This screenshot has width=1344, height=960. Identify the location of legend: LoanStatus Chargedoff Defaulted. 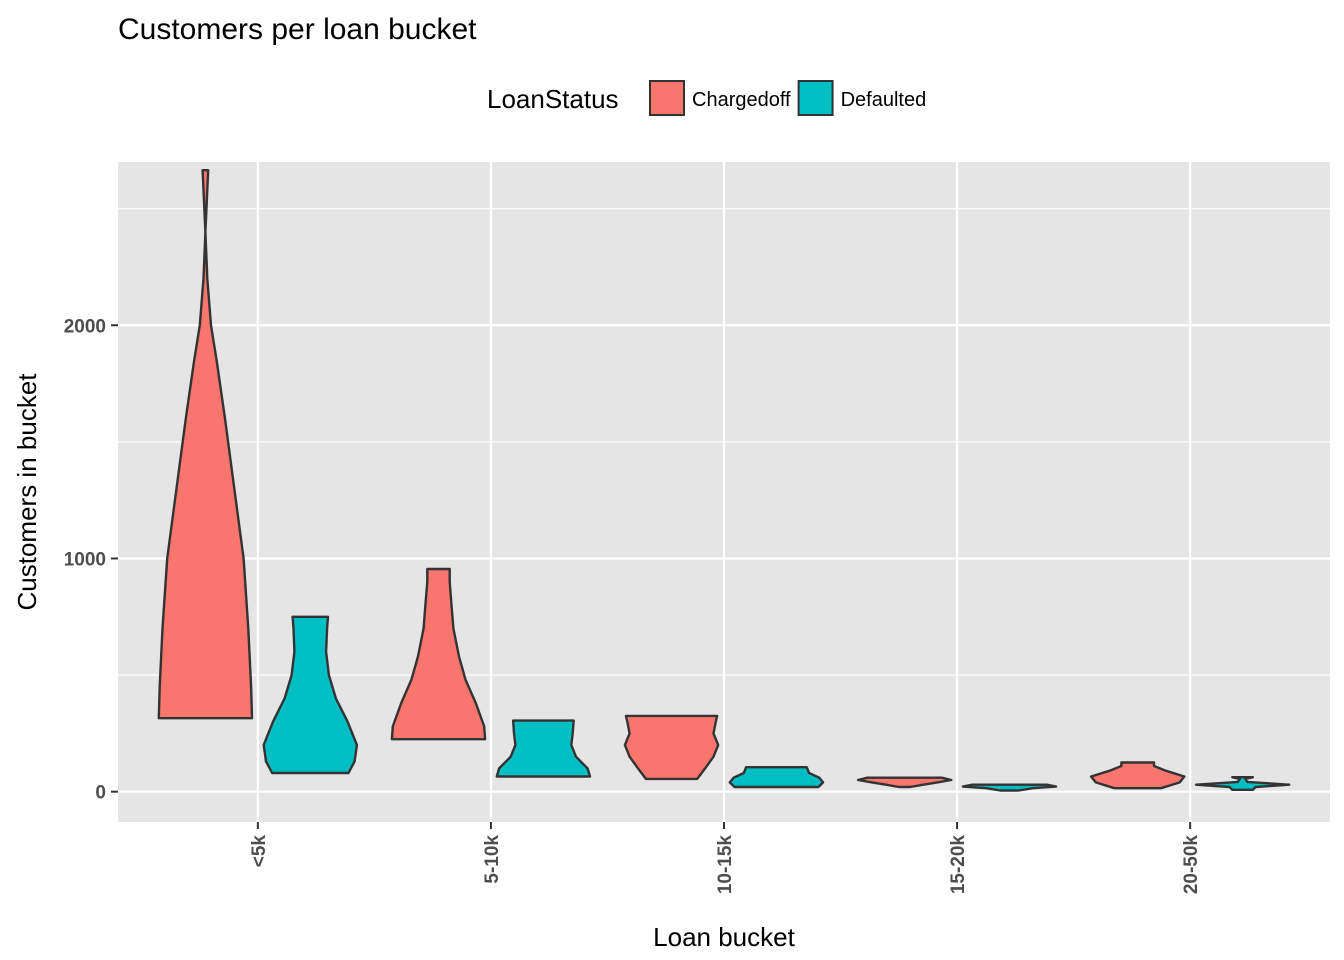
(707, 98).